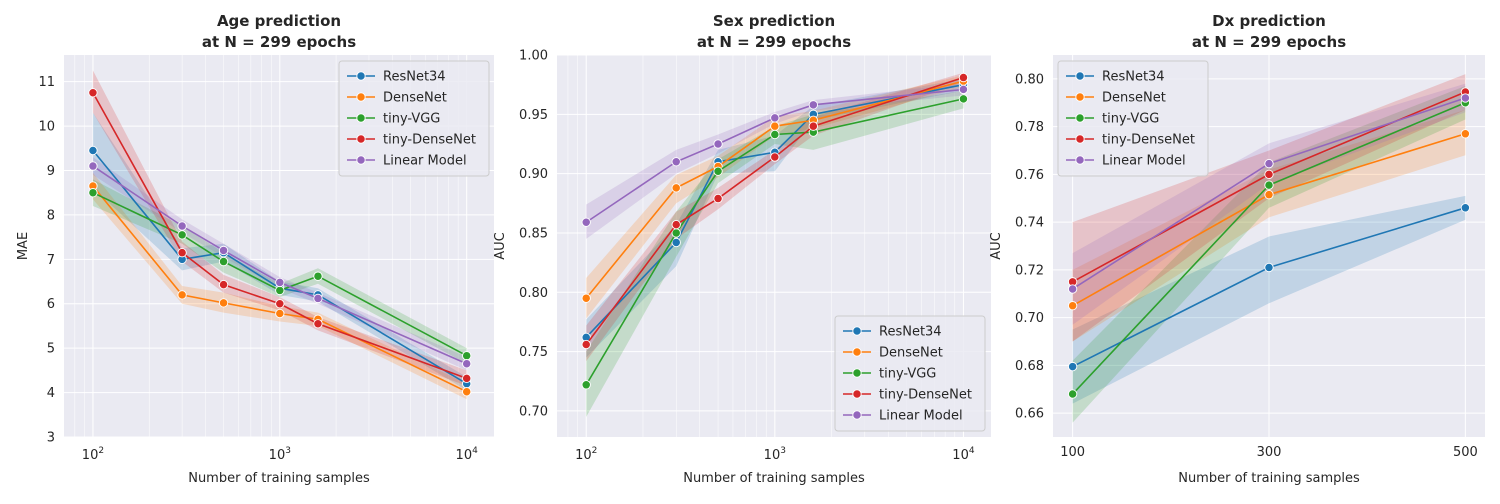  I want to click on y-tick-label: 0.70, so click(1029, 318).